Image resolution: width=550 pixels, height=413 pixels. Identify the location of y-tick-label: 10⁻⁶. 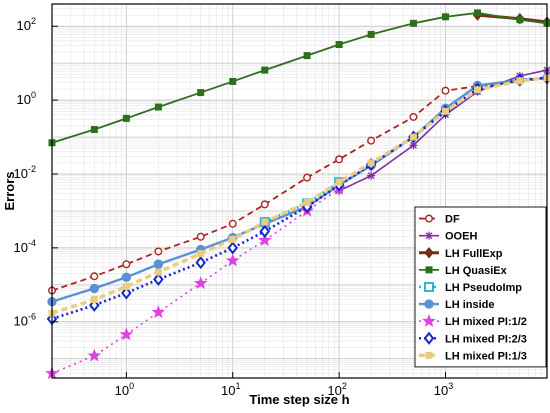
(25, 320).